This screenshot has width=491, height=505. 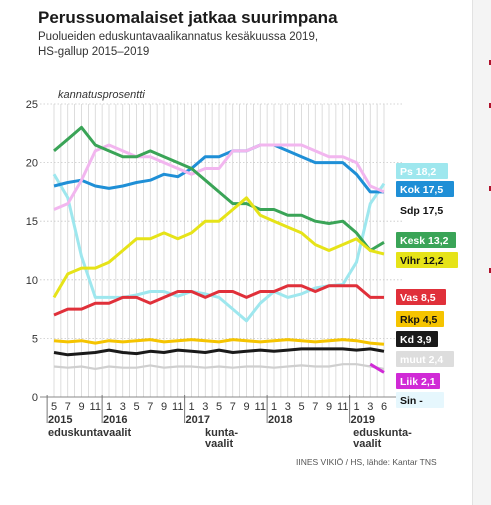 What do you see at coordinates (219, 352) in the screenshot?
I see `series-line-kd` at bounding box center [219, 352].